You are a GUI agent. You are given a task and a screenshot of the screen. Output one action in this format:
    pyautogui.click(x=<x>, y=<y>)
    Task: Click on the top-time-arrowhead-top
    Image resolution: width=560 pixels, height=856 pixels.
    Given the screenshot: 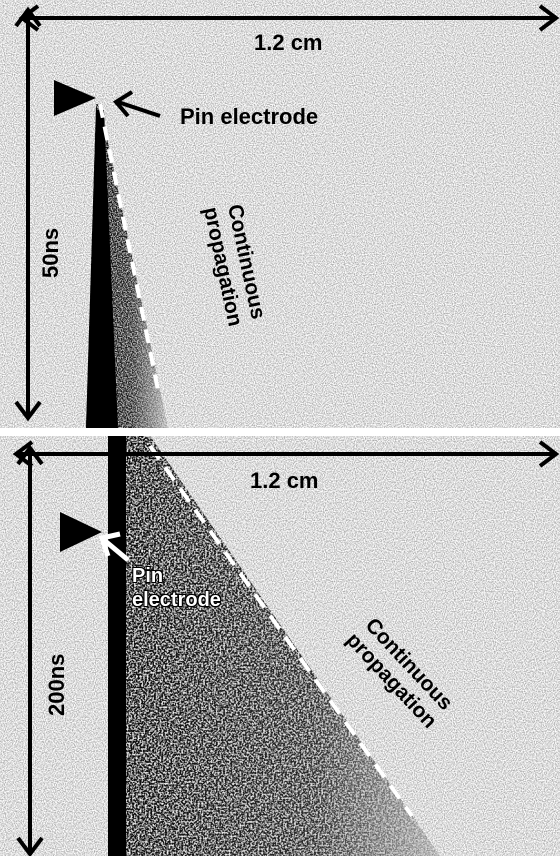 What is the action you would take?
    pyautogui.click(x=28, y=17)
    